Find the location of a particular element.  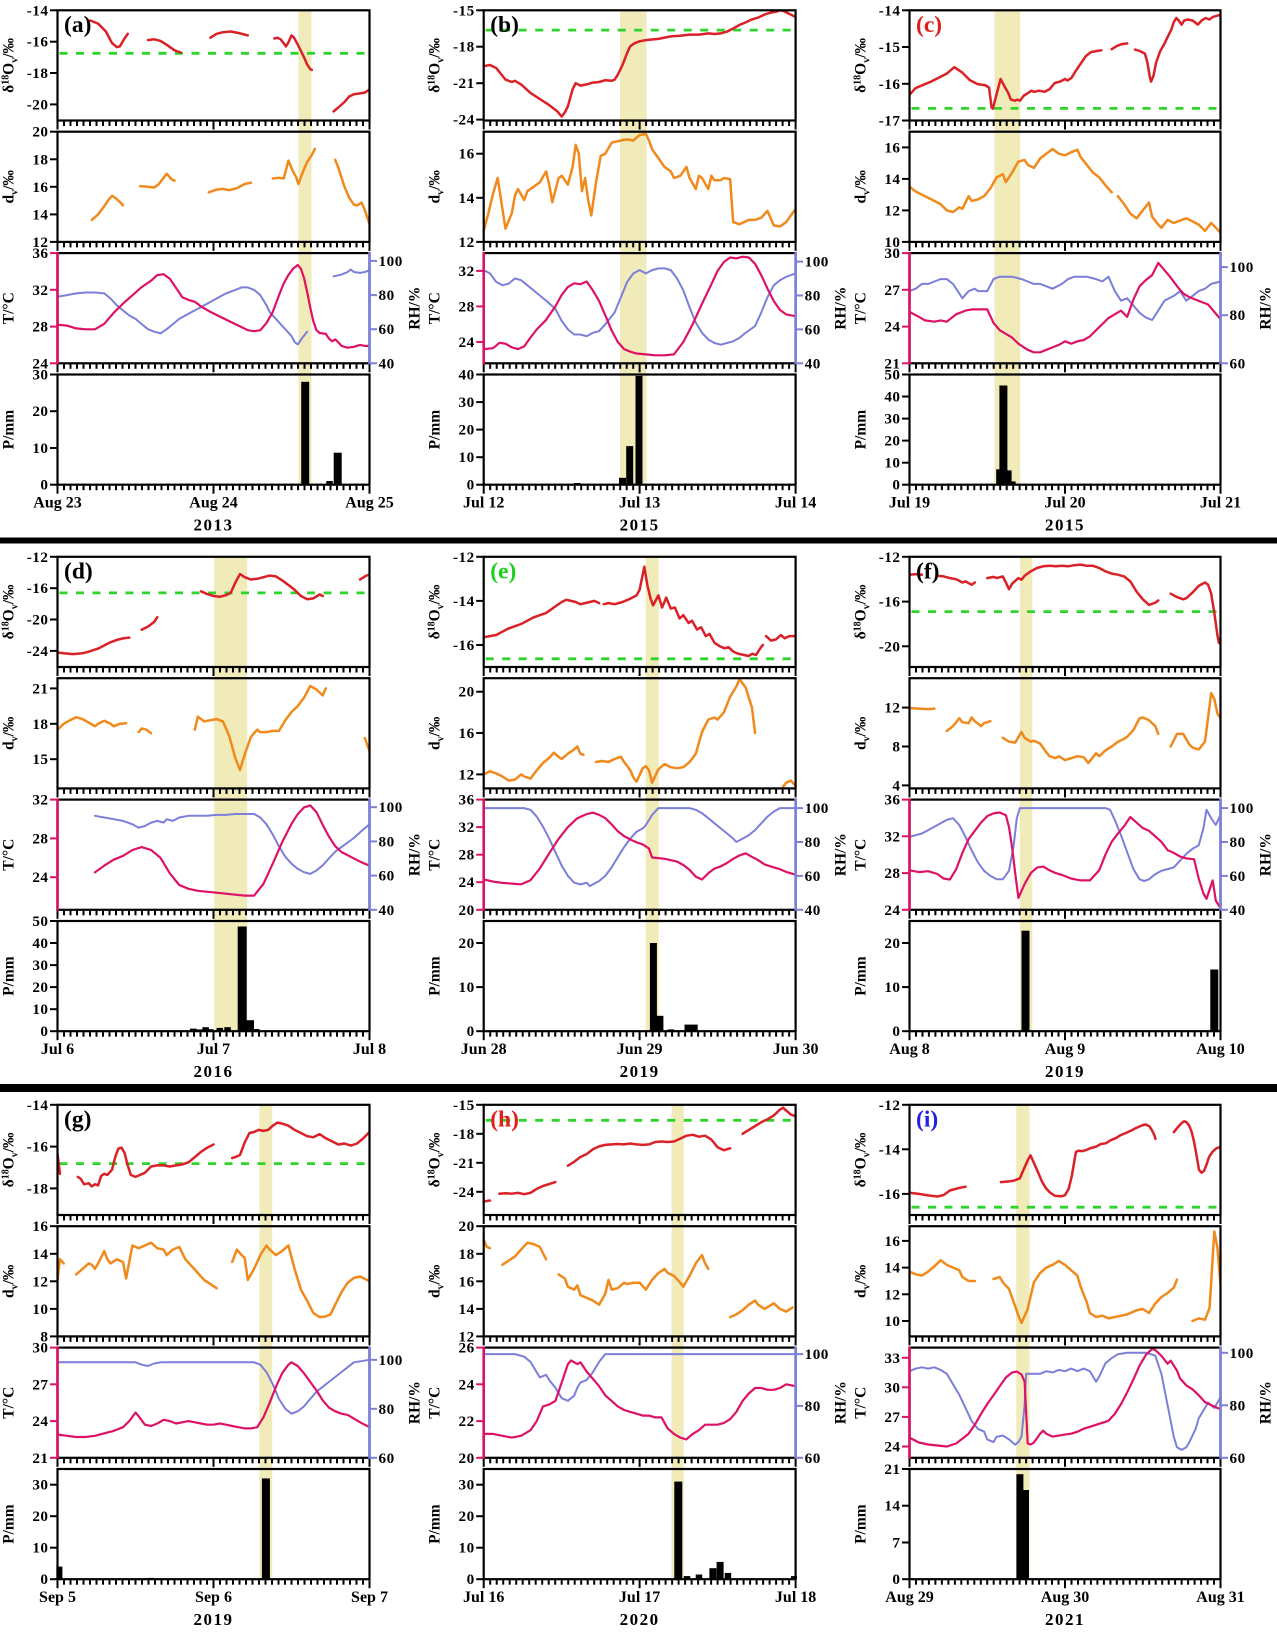

svg-text: 36 is located at coordinates (467, 800).